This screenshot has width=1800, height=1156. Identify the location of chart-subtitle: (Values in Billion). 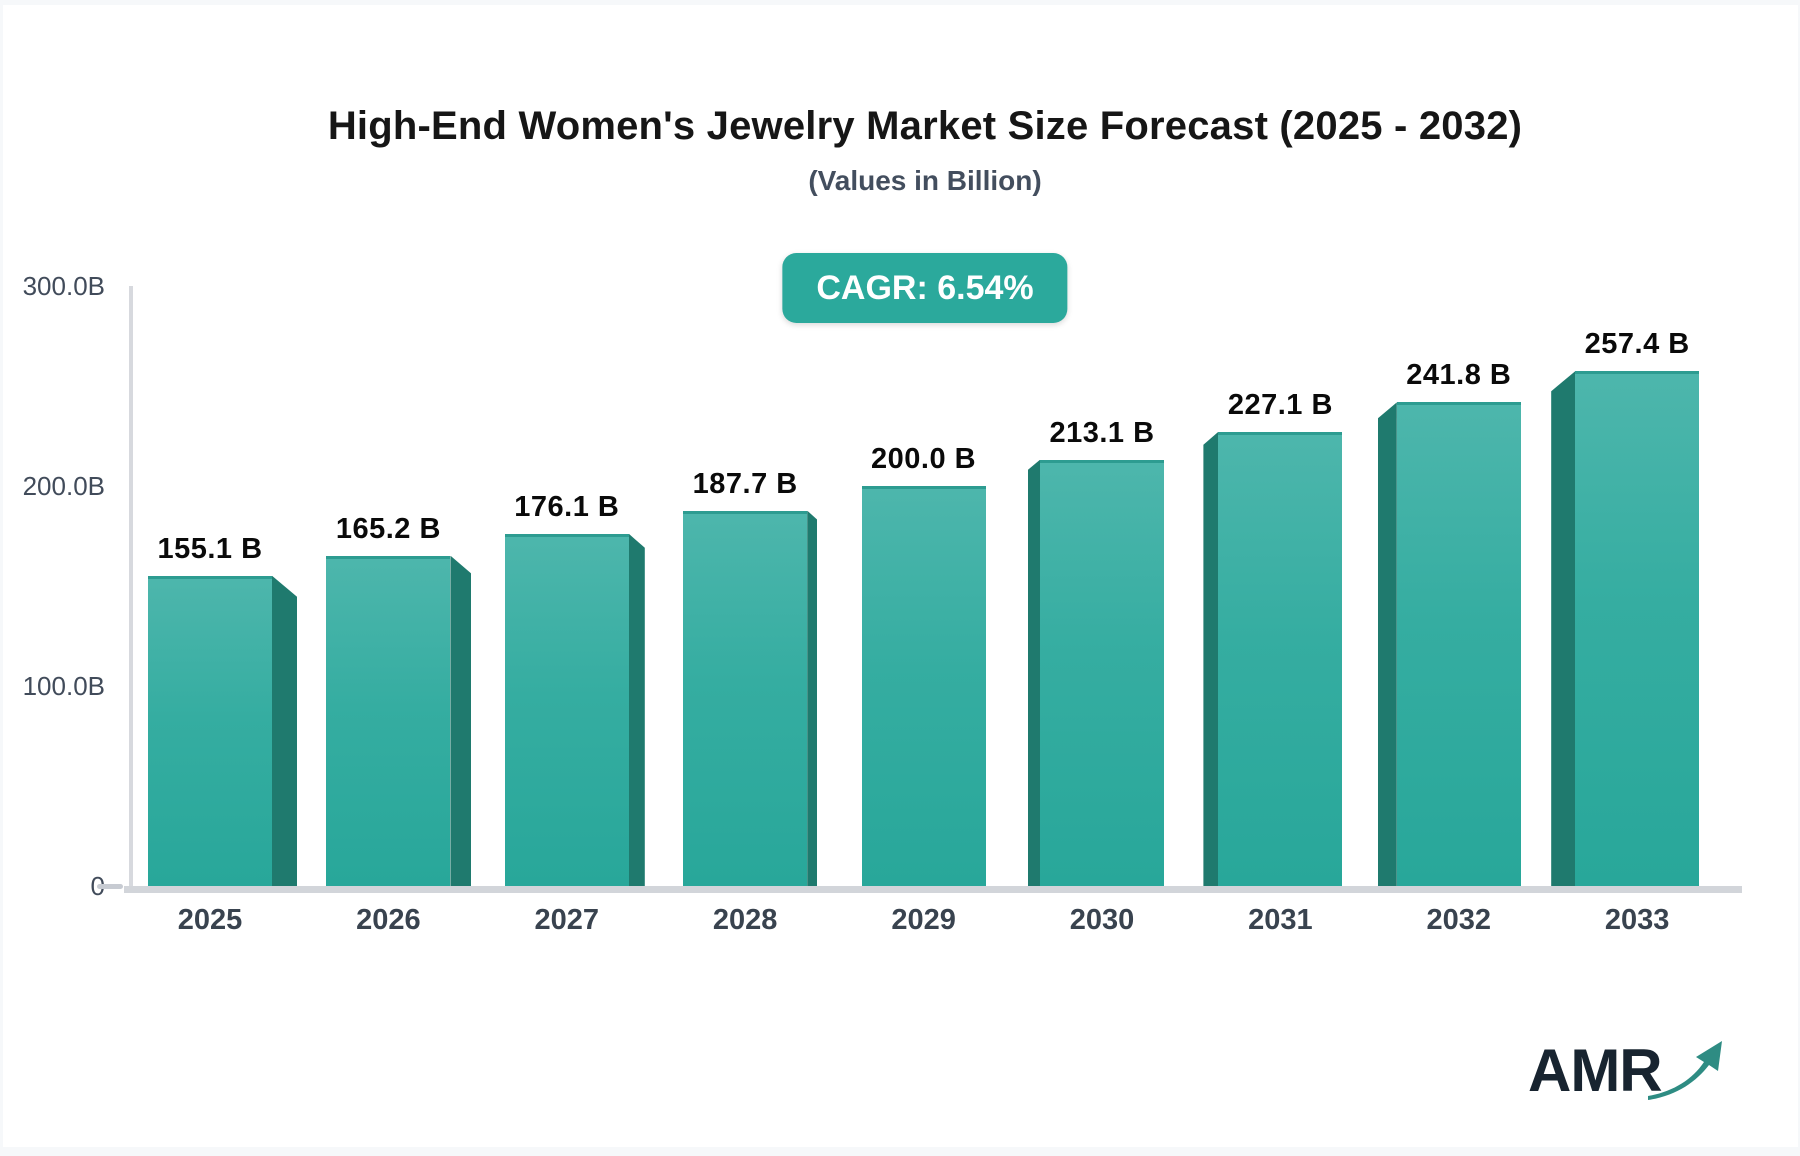
(925, 180).